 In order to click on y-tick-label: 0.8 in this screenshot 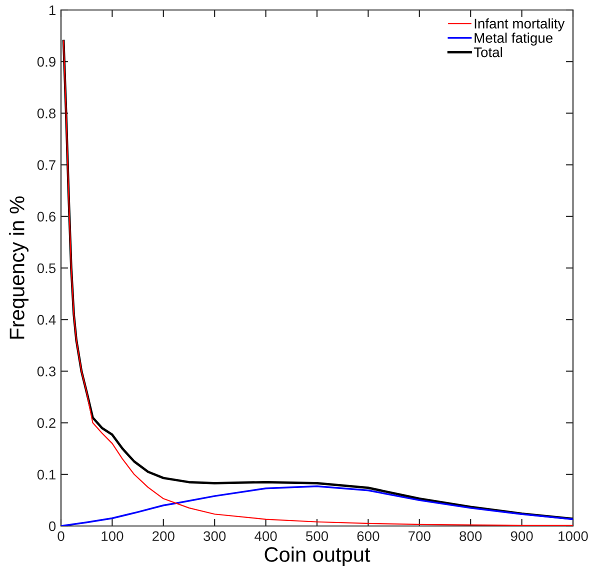, I will do `click(46, 113)`.